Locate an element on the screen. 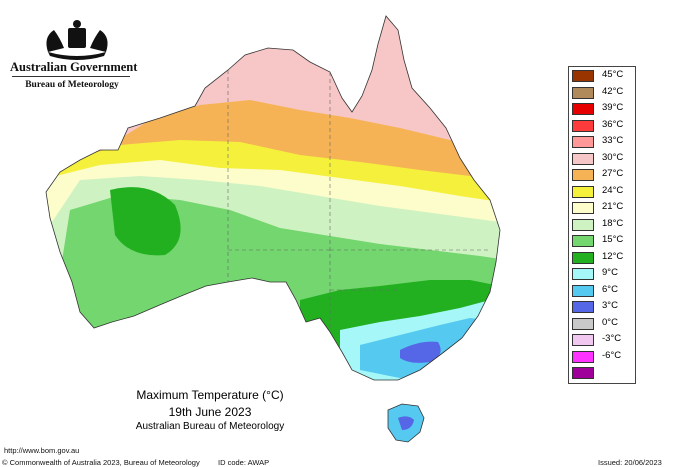 This screenshot has height=467, width=680. legend-label: 3°C is located at coordinates (610, 305).